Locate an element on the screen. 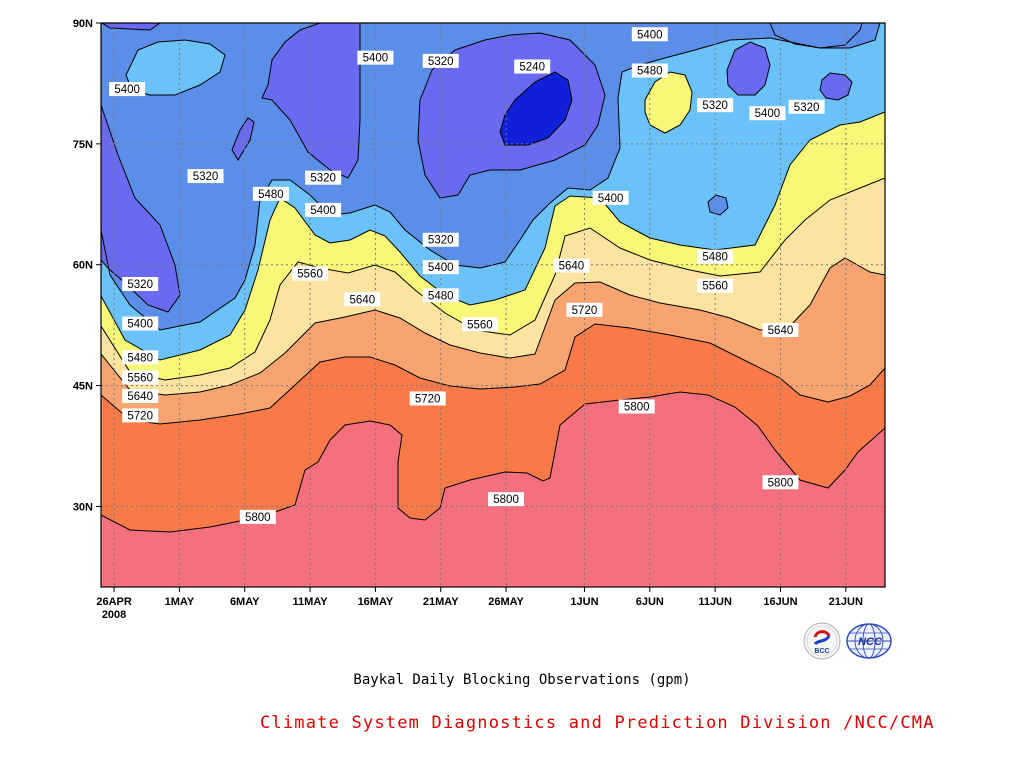 The image size is (1024, 768). contour-label: 5240 is located at coordinates (532, 66).